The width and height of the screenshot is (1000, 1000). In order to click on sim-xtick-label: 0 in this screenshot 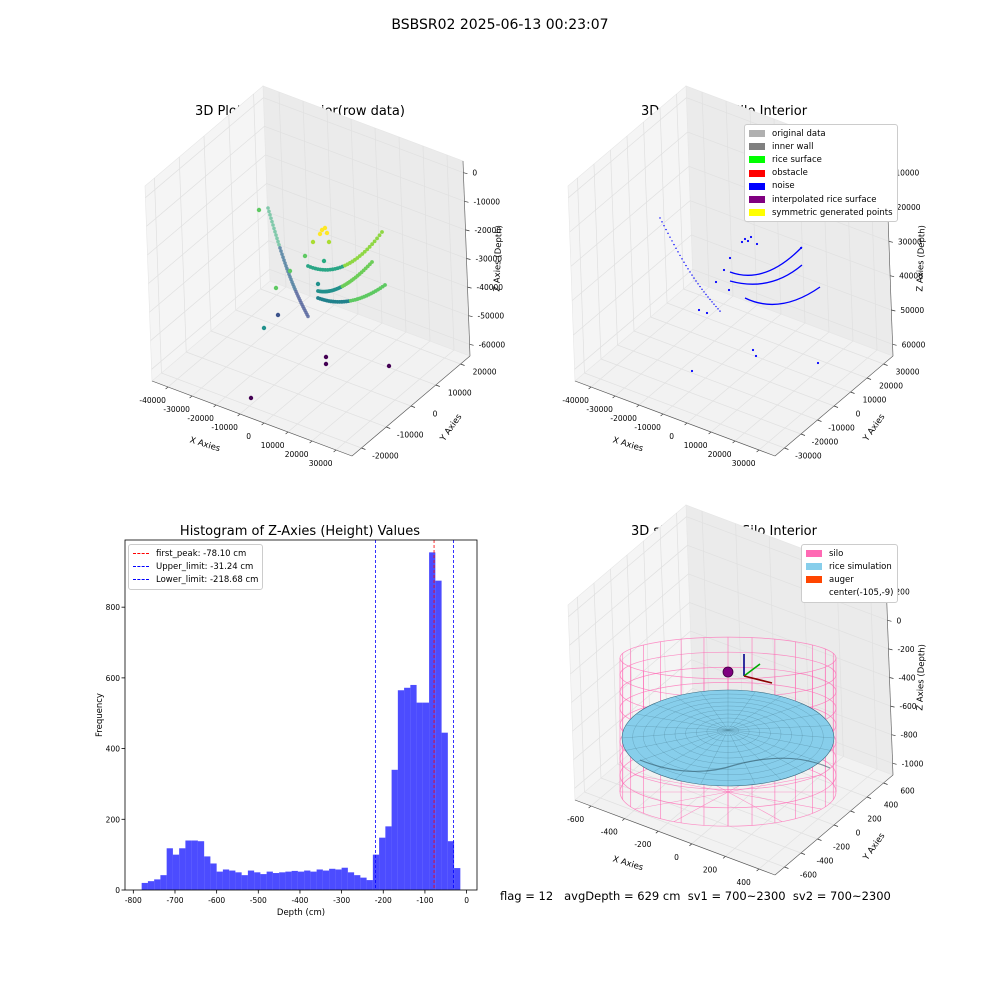, I will do `click(676, 857)`.